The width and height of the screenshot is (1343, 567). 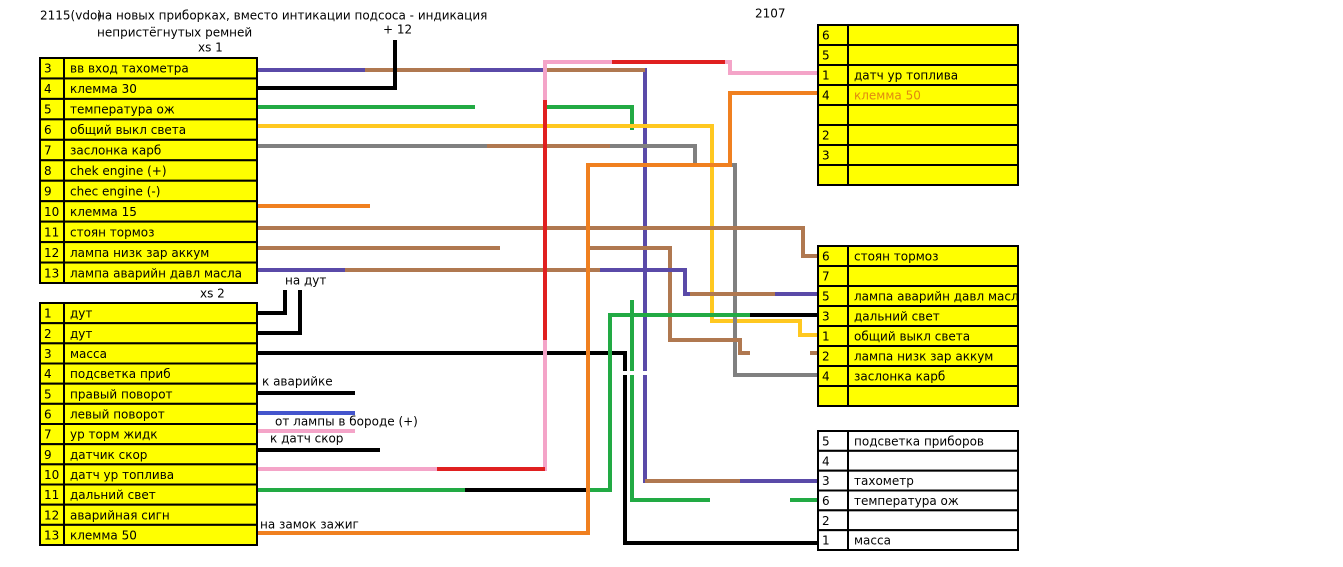 I want to click on pin-label: вв вход тахометра, so click(x=129, y=69).